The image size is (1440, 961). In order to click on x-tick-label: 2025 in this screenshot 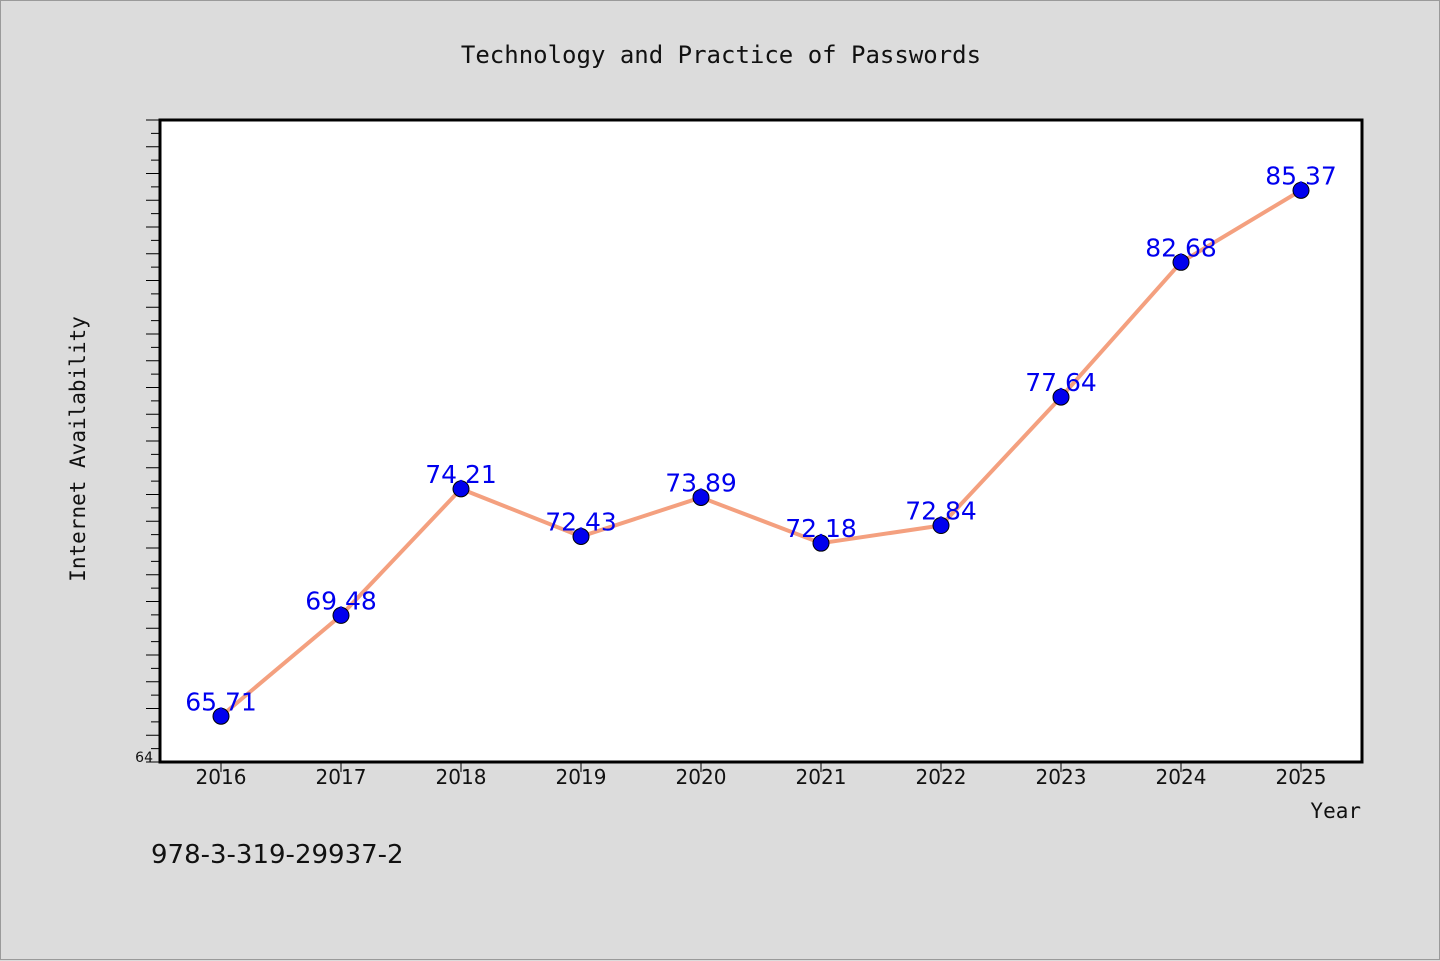, I will do `click(1301, 777)`.